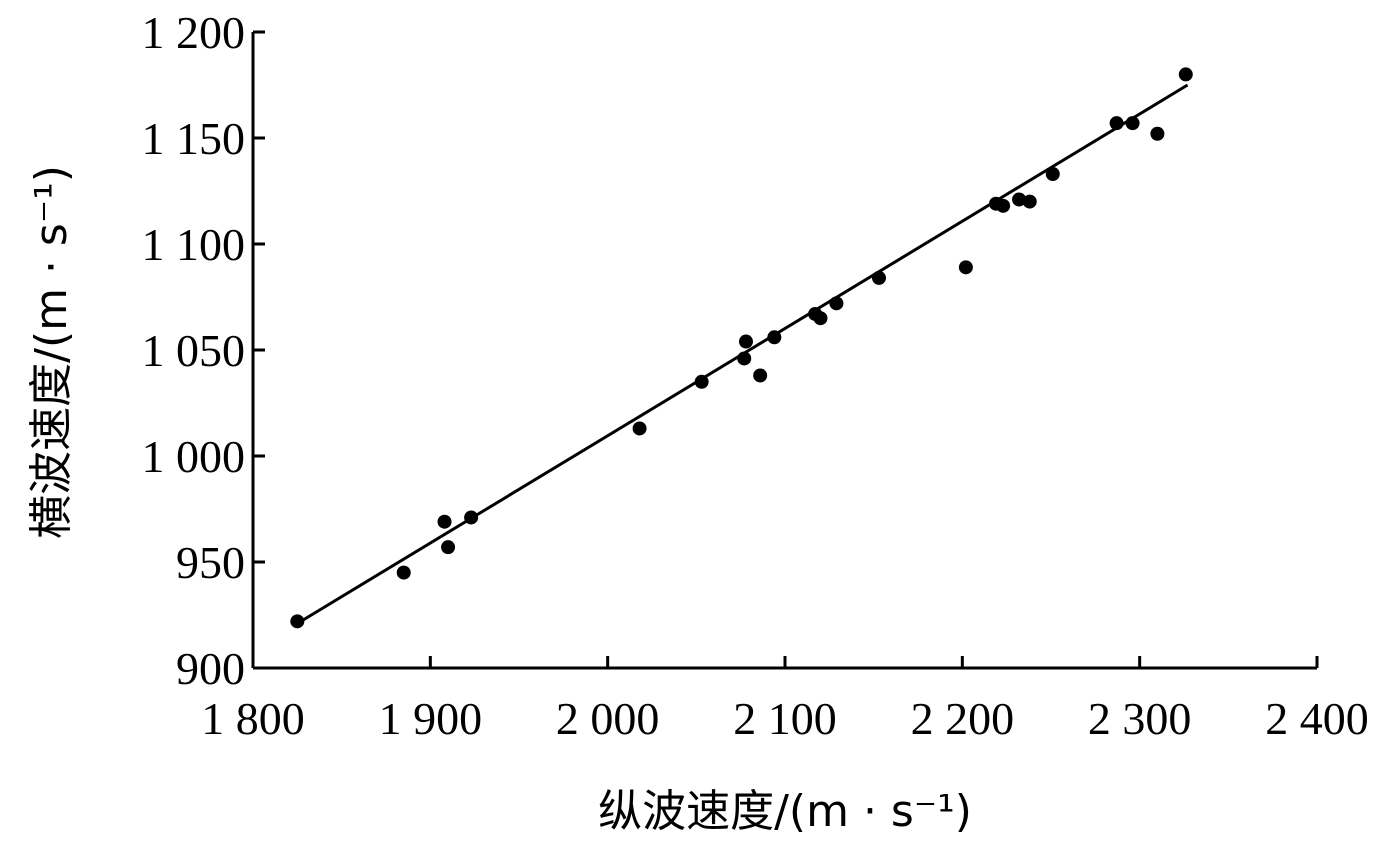  Describe the element at coordinates (1317, 718) in the screenshot. I see `x-tick-label: 2 400` at that location.